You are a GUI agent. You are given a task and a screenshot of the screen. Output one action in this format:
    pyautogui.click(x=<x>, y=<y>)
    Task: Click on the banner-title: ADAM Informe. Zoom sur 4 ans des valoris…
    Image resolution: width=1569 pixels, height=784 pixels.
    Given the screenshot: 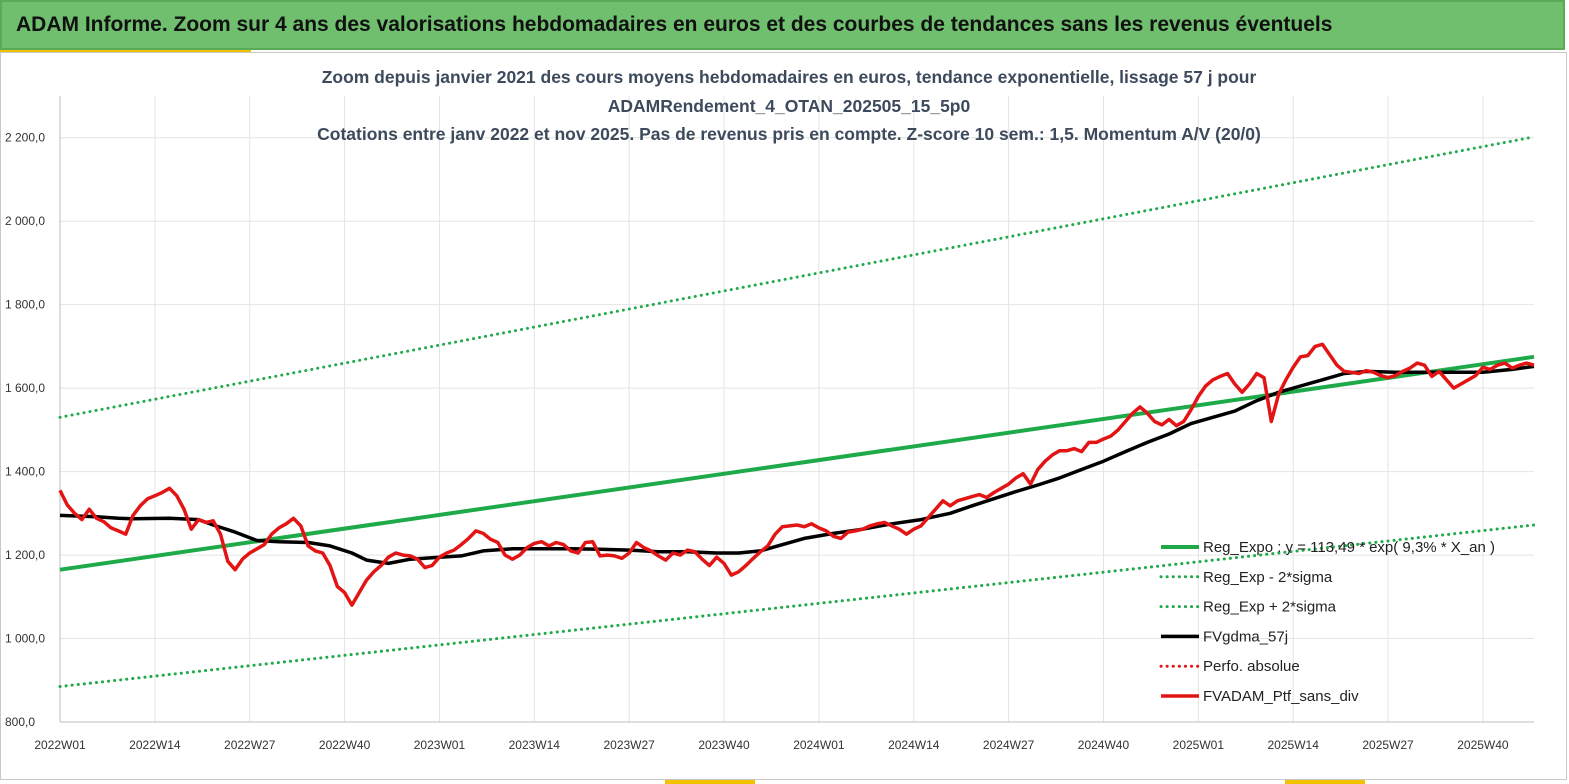 What is the action you would take?
    pyautogui.click(x=674, y=24)
    